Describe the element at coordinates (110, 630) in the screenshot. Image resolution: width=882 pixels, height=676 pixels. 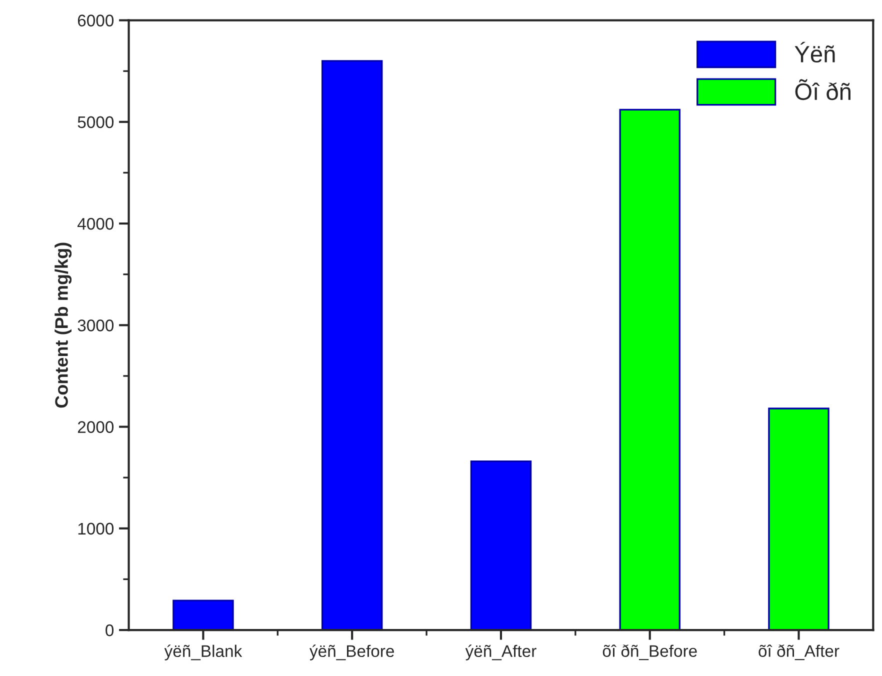
I see `y-tick-label: 0` at that location.